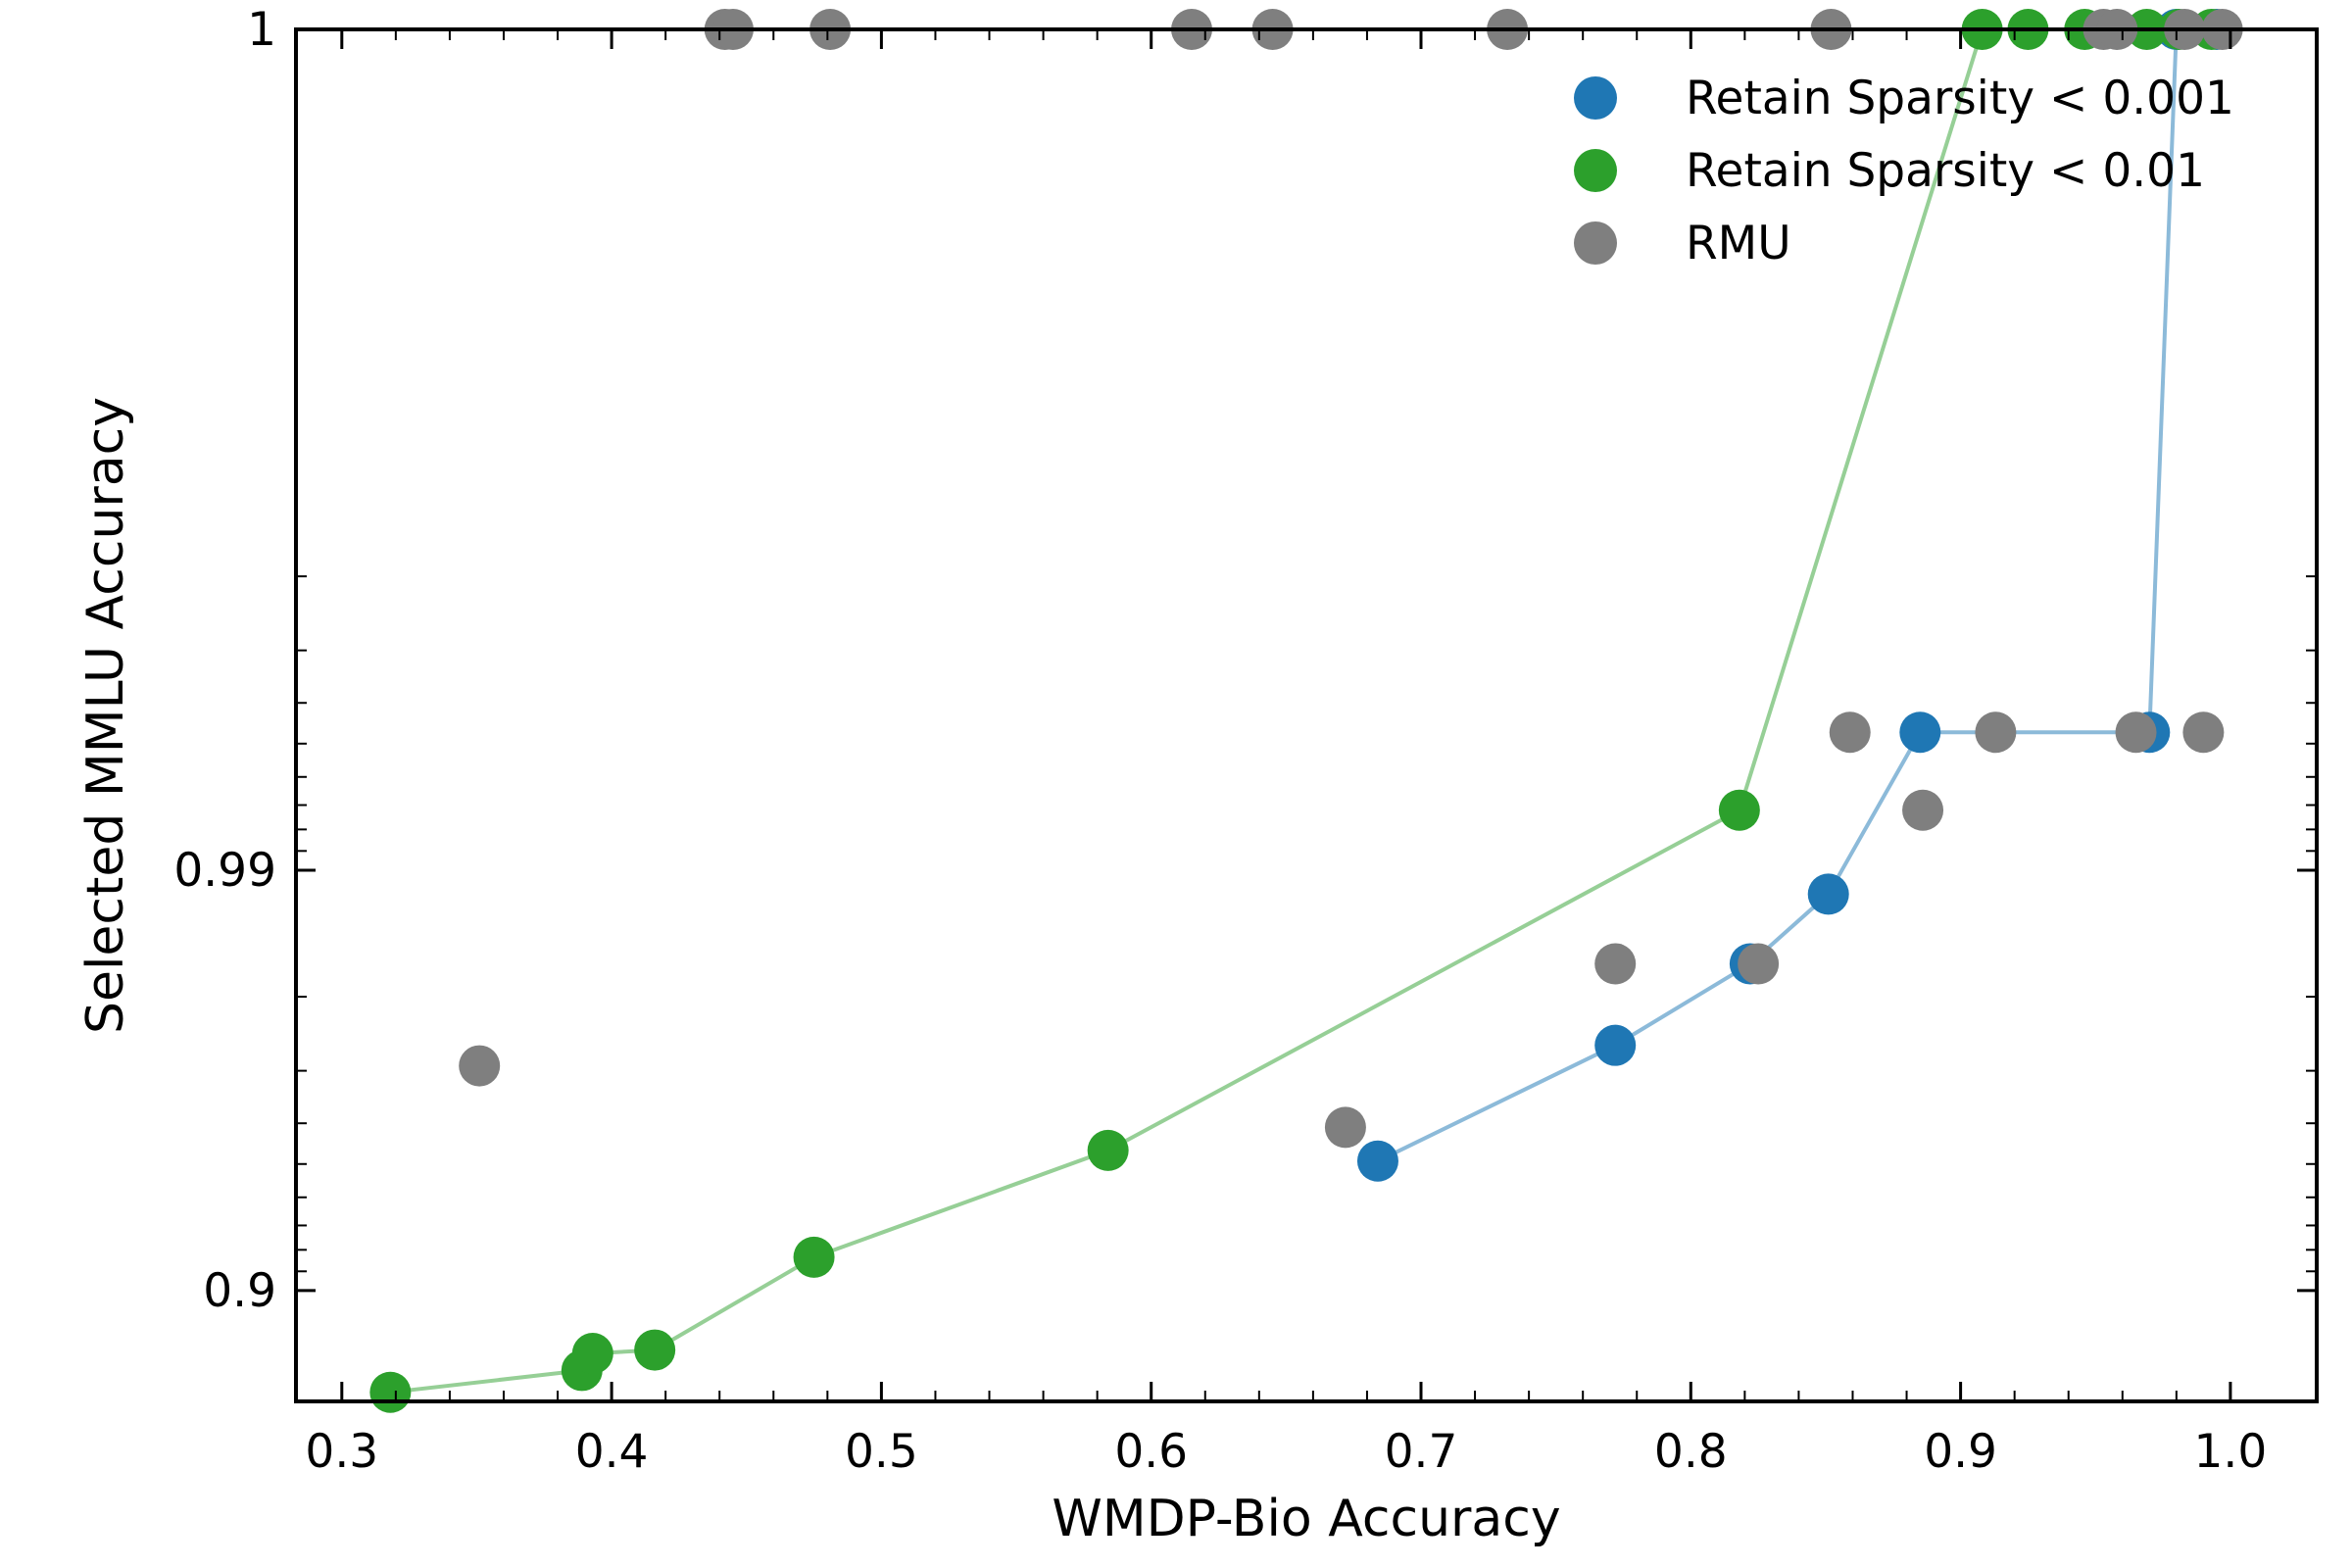 The height and width of the screenshot is (1568, 2352). I want to click on x-tick-label: 0.4, so click(612, 1452).